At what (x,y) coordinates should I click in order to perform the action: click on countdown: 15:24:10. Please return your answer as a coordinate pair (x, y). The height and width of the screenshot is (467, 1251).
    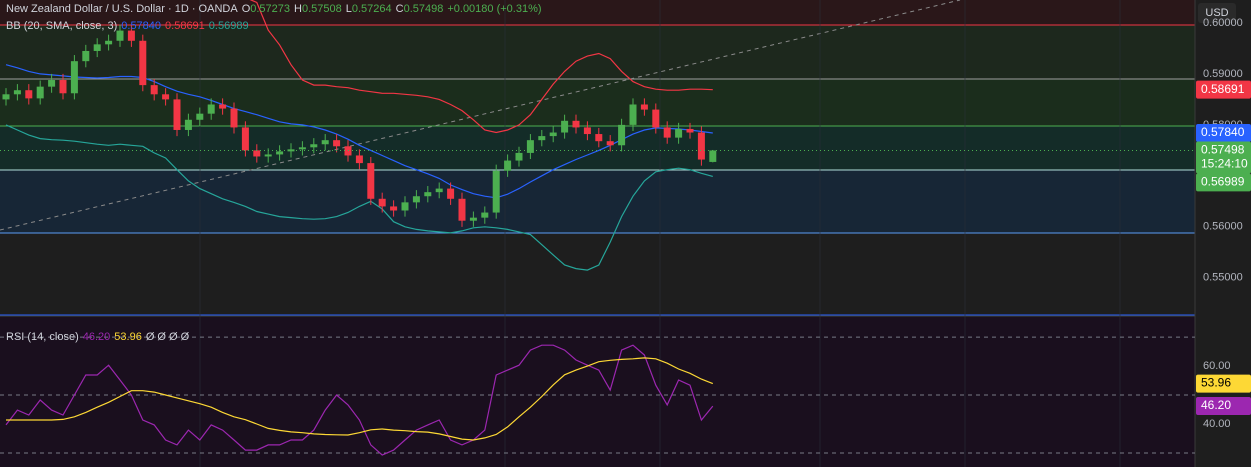
    Looking at the image, I should click on (1224, 164).